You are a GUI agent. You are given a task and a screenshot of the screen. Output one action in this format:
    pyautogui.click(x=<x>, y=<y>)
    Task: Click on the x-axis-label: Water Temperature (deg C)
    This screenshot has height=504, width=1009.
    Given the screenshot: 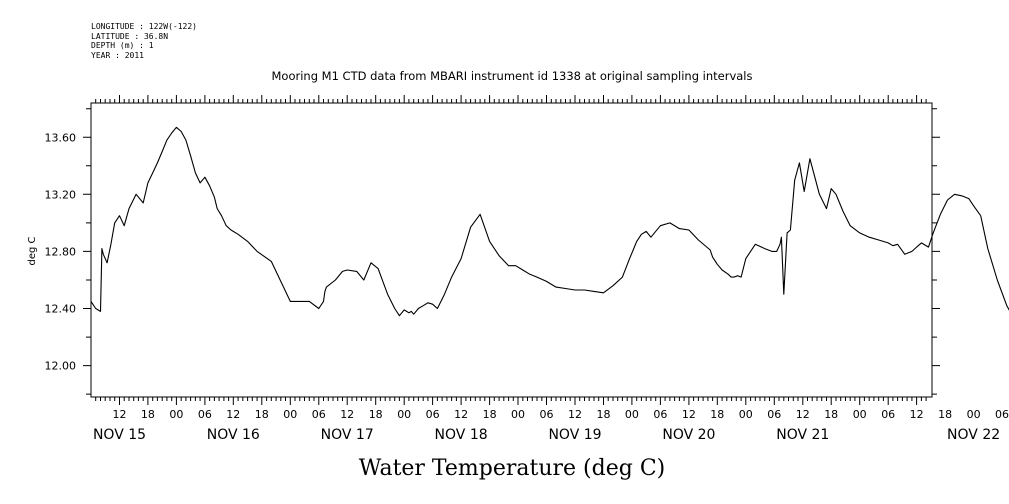 What is the action you would take?
    pyautogui.click(x=512, y=468)
    